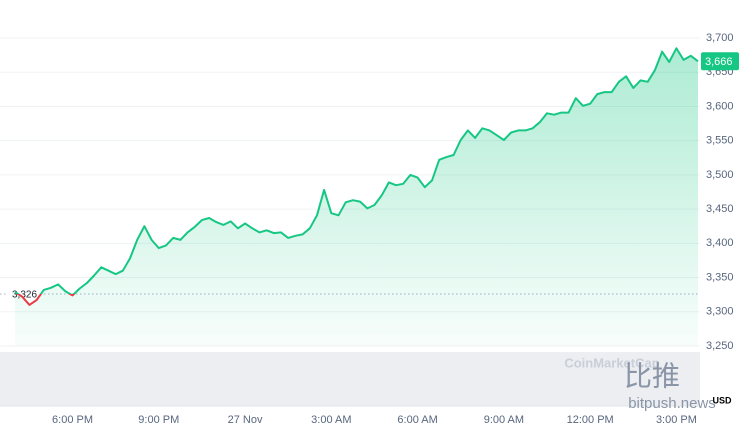 This screenshot has height=430, width=747. I want to click on y-tick-label: 3,500, so click(720, 175).